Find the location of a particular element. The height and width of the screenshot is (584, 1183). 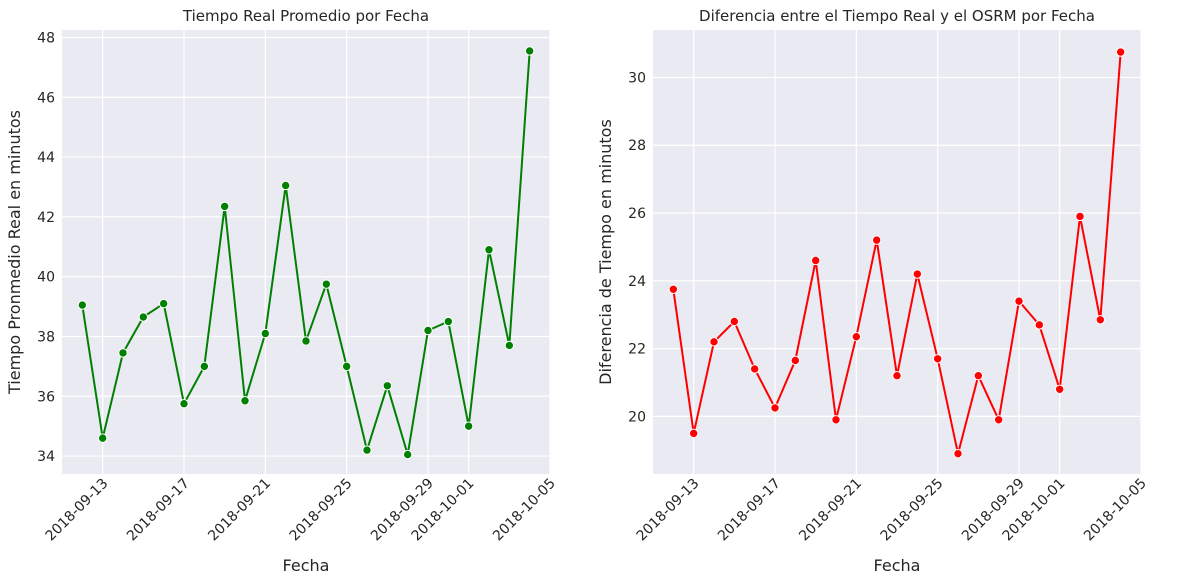

chart-title: Tiempo Real Promedio por Fecha is located at coordinates (305, 16).